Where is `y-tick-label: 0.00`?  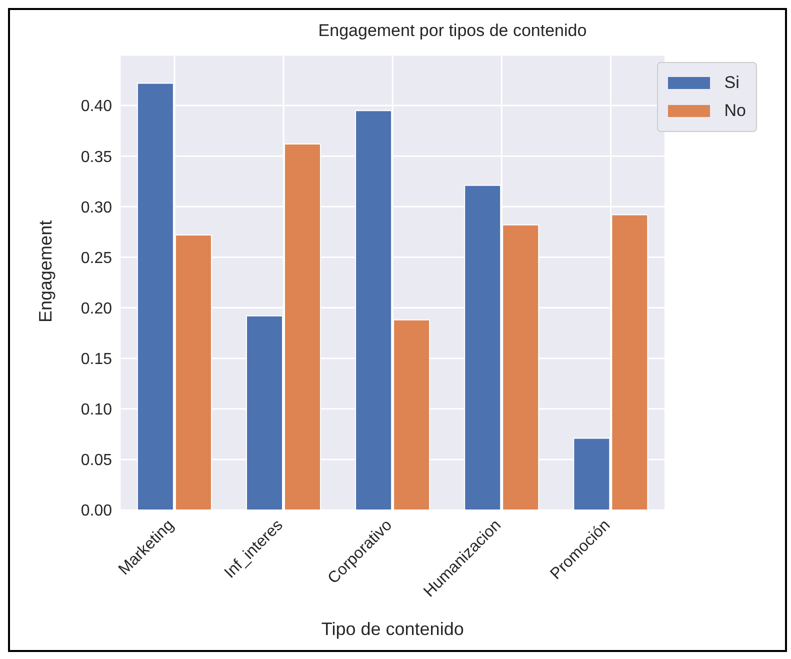 y-tick-label: 0.00 is located at coordinates (96, 511).